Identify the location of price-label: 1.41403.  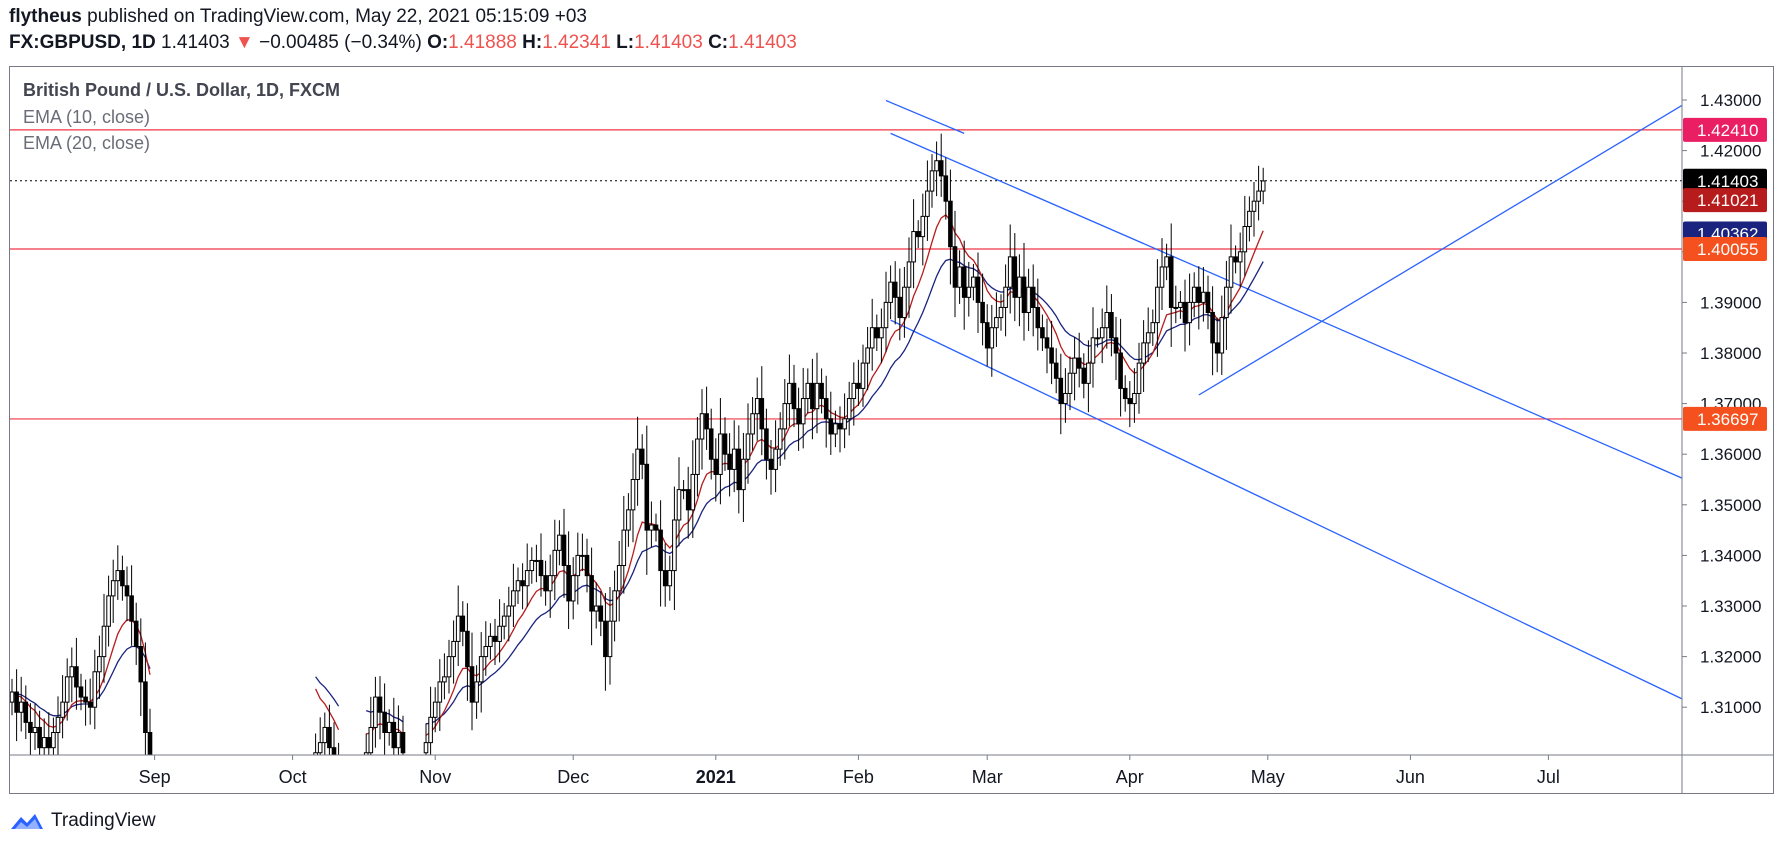
(1725, 180).